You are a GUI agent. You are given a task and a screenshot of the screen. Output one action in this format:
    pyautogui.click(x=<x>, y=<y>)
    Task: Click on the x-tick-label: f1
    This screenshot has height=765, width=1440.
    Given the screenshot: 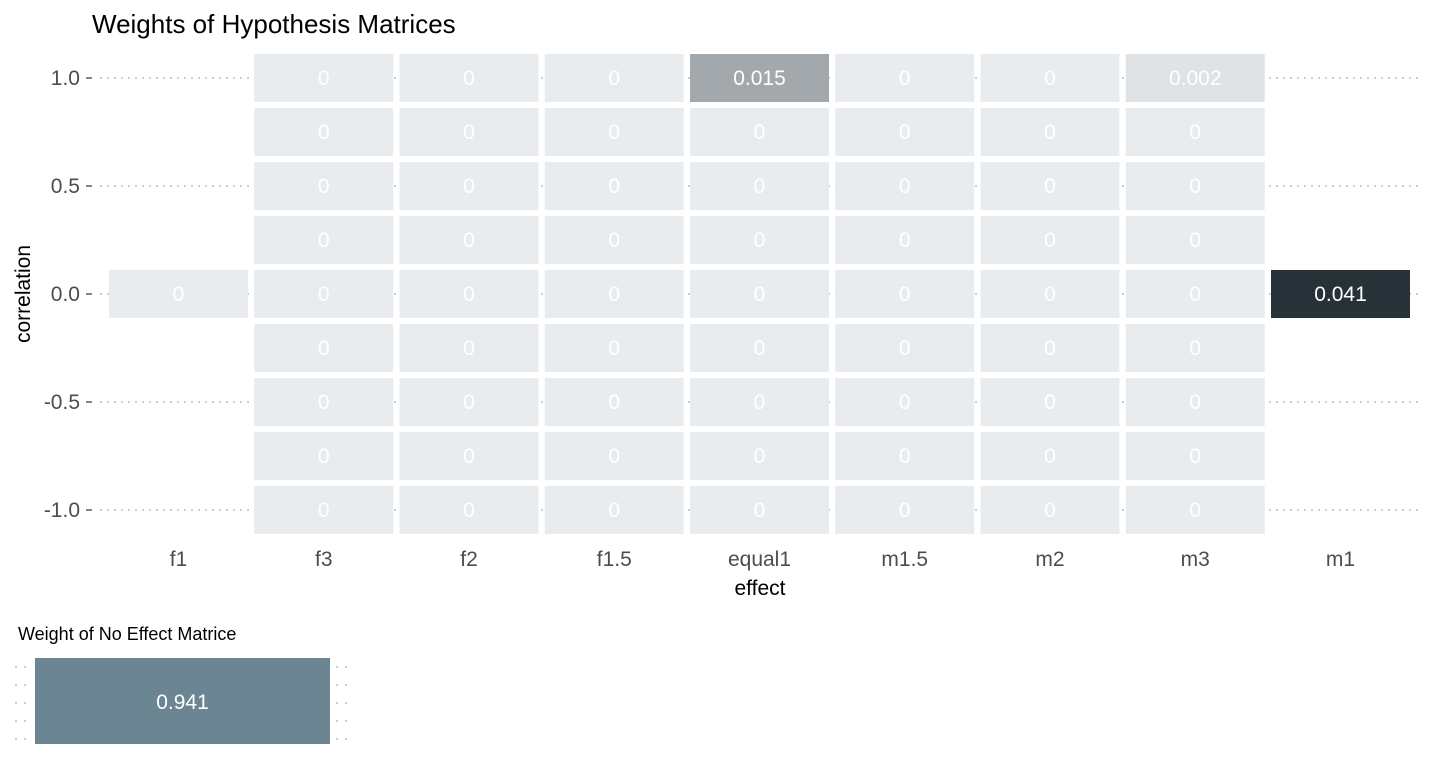 What is the action you would take?
    pyautogui.click(x=179, y=559)
    